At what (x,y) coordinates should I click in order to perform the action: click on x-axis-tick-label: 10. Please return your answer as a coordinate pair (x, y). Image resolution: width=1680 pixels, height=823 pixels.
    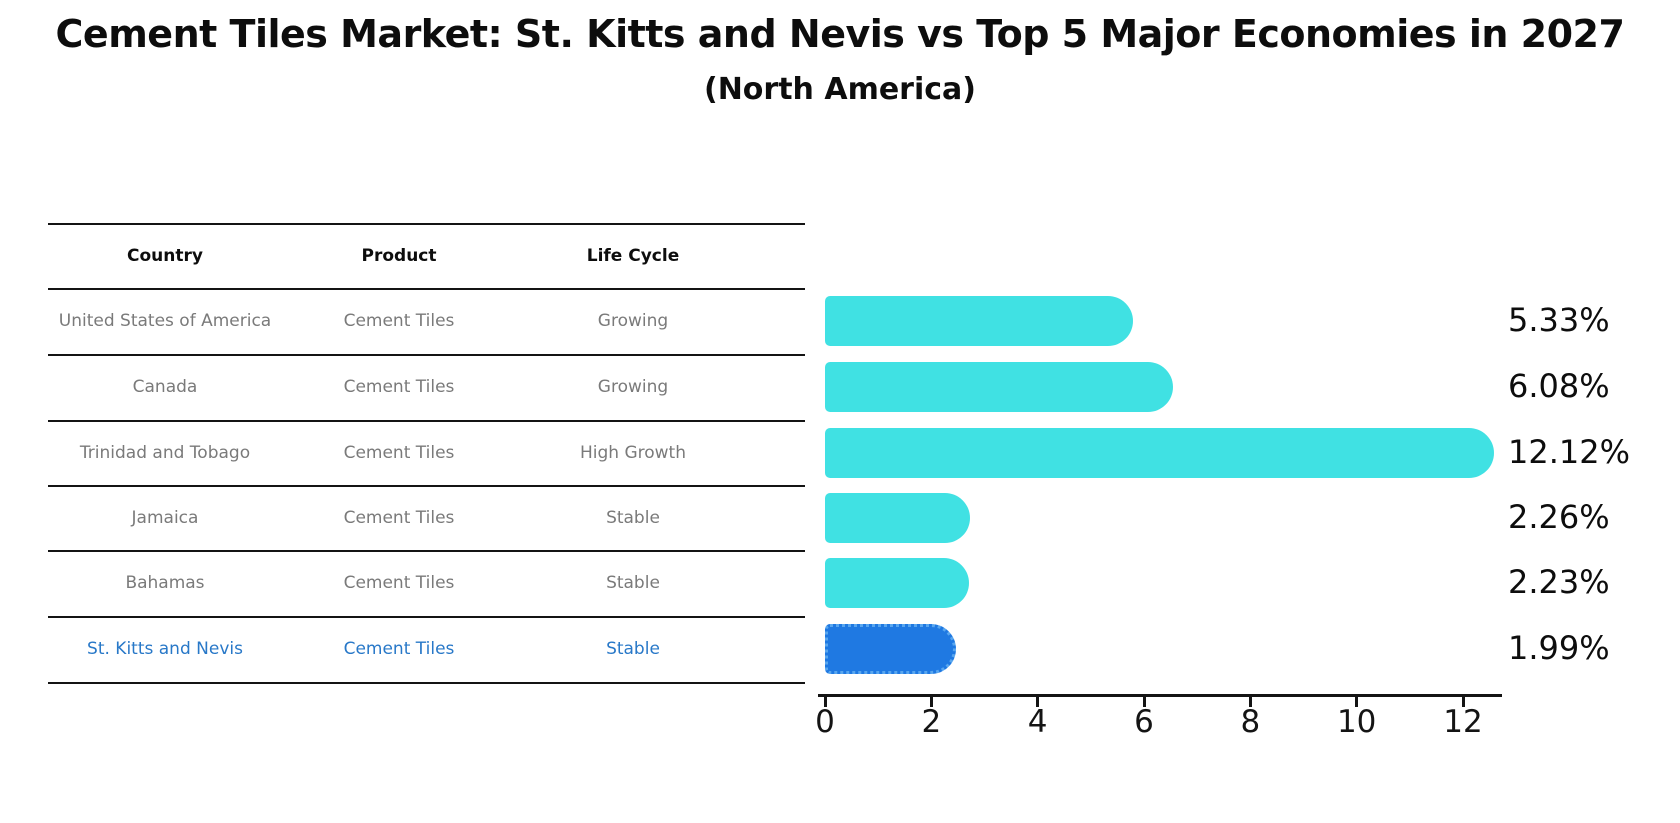
    Looking at the image, I should click on (1356, 722).